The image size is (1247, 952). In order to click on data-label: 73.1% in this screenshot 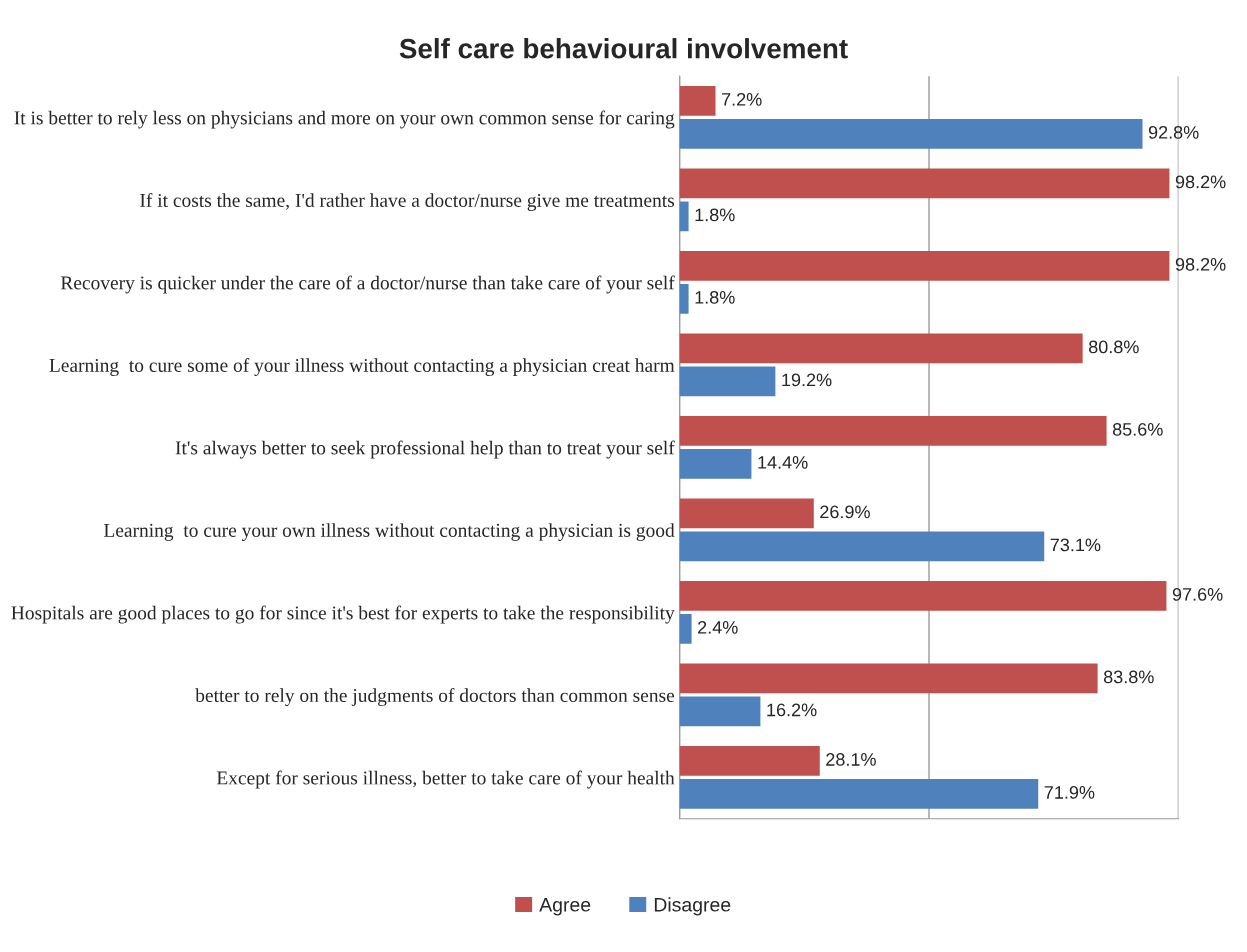, I will do `click(1075, 545)`.